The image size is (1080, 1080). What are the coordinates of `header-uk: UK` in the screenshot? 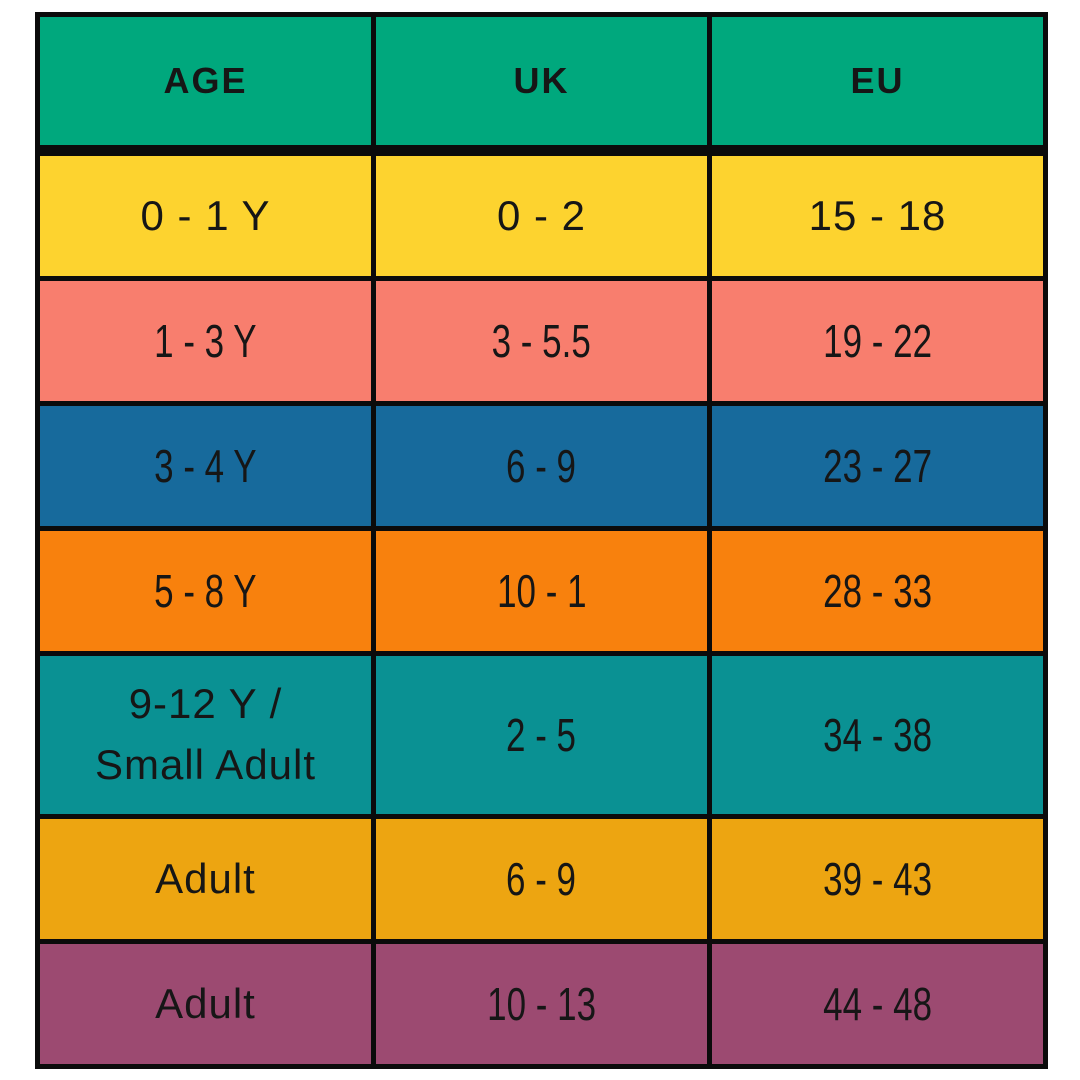 It's located at (541, 84).